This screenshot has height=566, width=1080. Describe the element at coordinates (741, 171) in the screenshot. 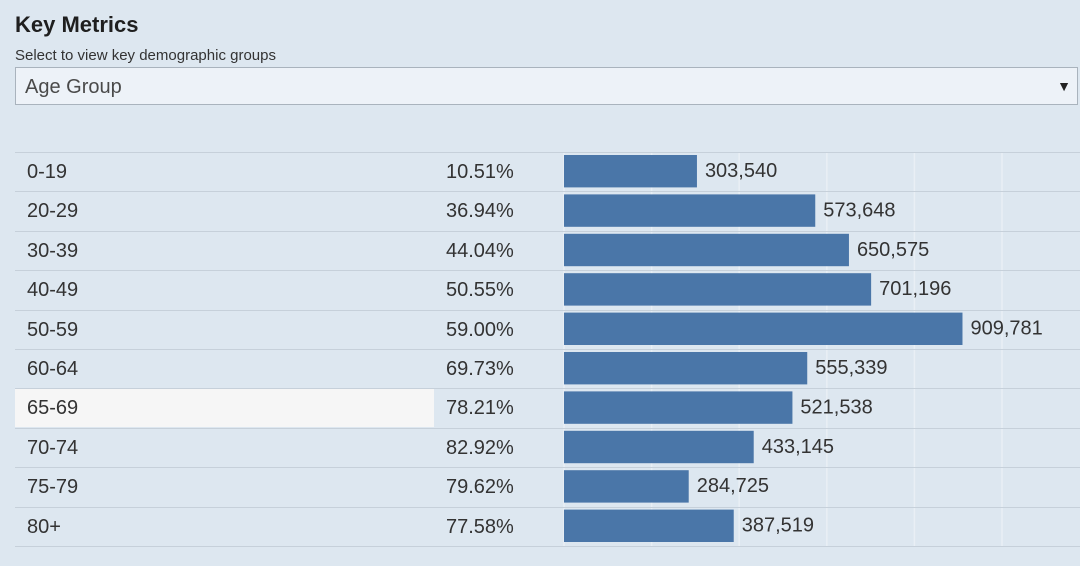

I see `bar-value-label: 303,540` at that location.